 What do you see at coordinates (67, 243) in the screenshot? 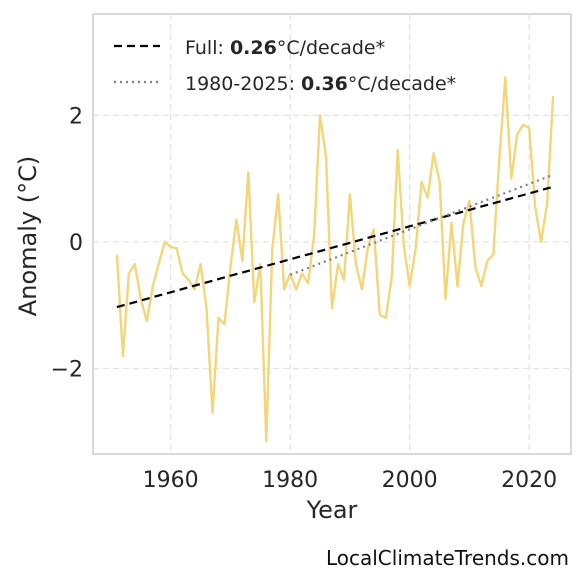
I see `y-ticks: −2 0 2` at bounding box center [67, 243].